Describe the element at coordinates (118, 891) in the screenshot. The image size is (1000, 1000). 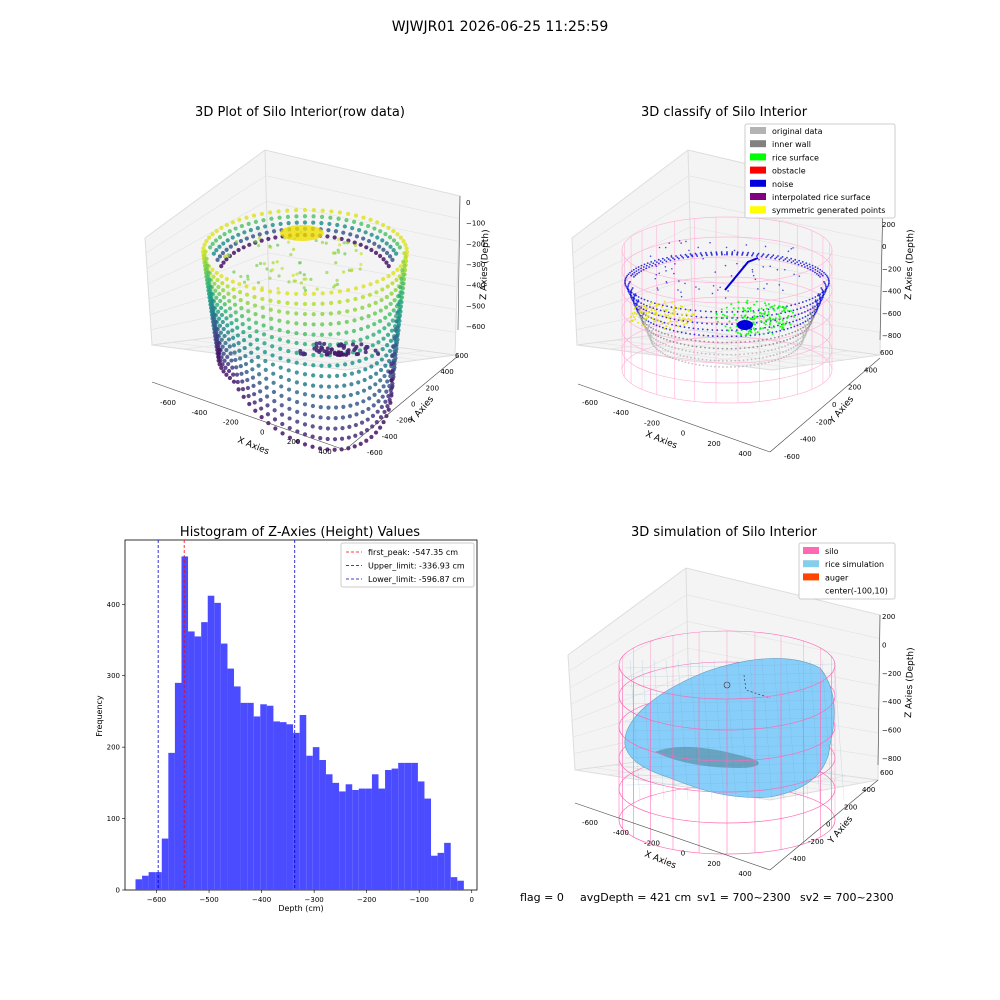
I see `histogram-y-tick-label: 0` at that location.